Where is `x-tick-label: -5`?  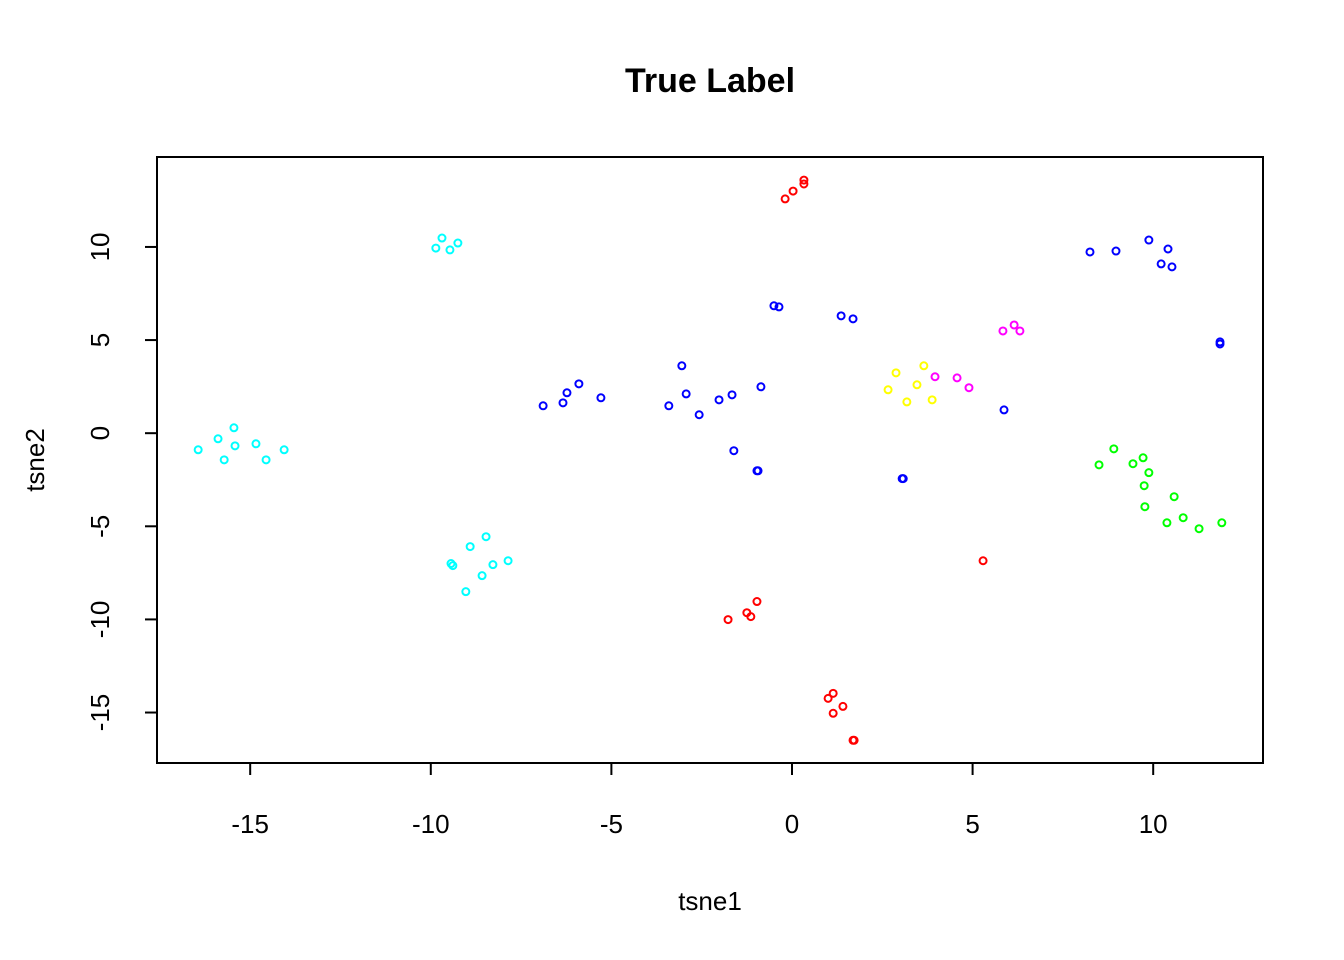 x-tick-label: -5 is located at coordinates (611, 824).